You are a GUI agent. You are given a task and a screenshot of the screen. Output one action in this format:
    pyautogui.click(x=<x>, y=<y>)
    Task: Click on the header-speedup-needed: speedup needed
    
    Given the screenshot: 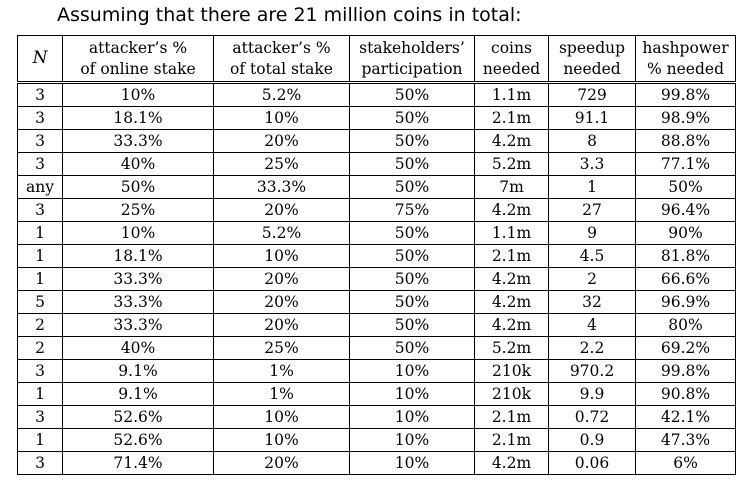 What is the action you would take?
    pyautogui.click(x=592, y=59)
    